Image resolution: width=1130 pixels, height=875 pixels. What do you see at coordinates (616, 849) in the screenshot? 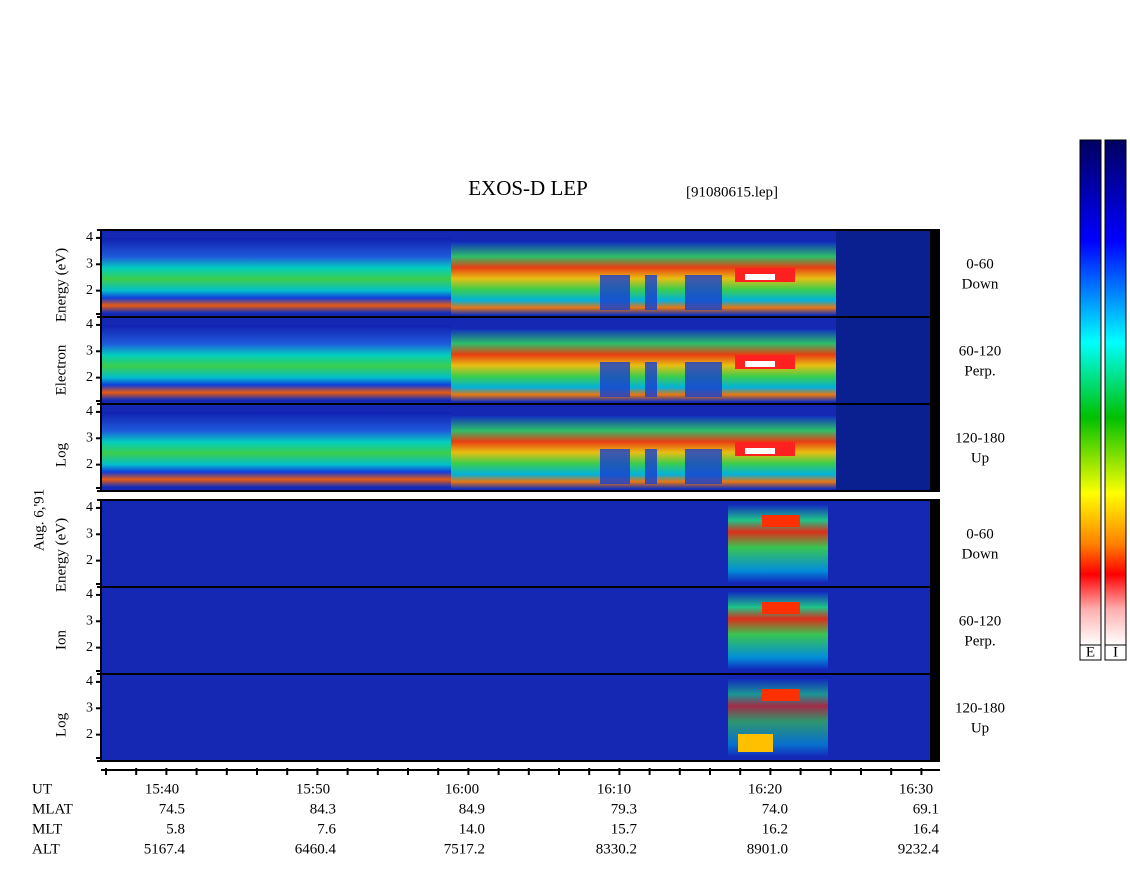
I see `row-value: 8330.2` at bounding box center [616, 849].